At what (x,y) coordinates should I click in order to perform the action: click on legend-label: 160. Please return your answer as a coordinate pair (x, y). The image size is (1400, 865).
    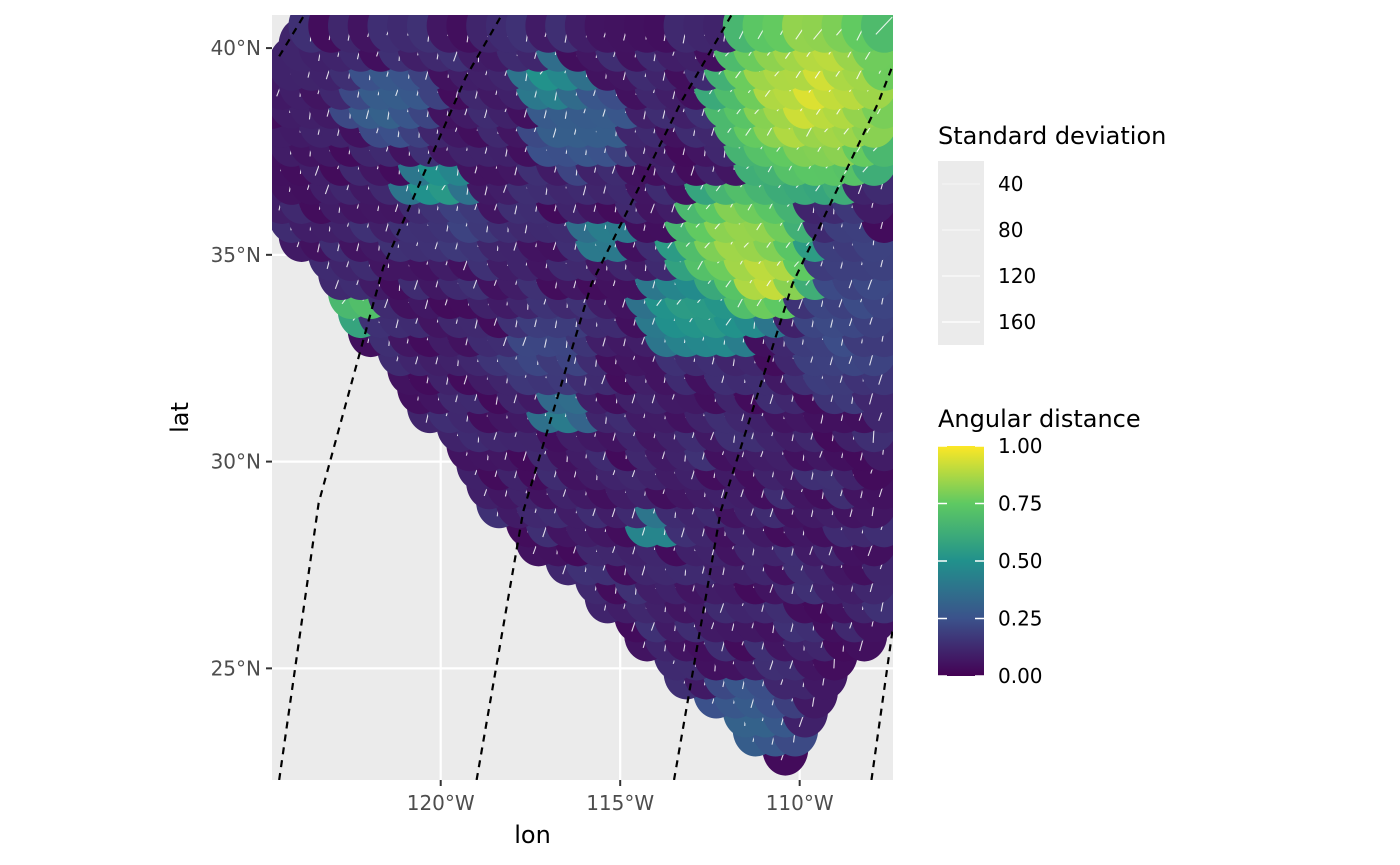
    Looking at the image, I should click on (1017, 322).